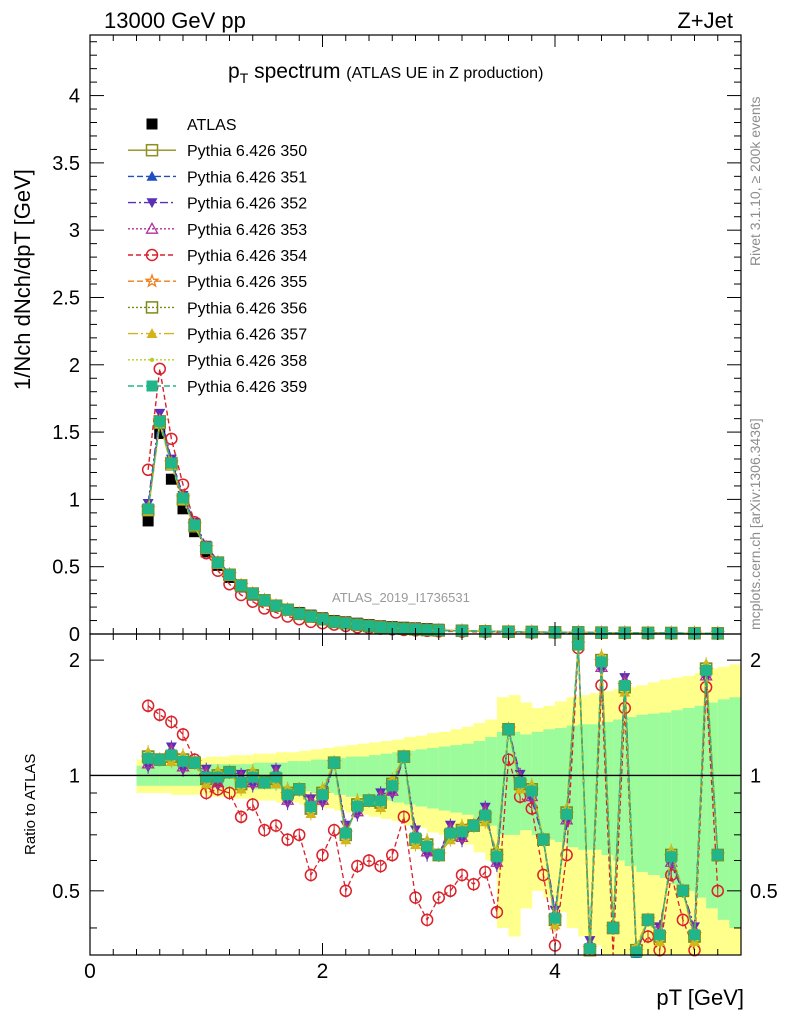 Image resolution: width=786 pixels, height=1024 pixels. Describe the element at coordinates (74, 635) in the screenshot. I see `y-tick-label: 0` at that location.